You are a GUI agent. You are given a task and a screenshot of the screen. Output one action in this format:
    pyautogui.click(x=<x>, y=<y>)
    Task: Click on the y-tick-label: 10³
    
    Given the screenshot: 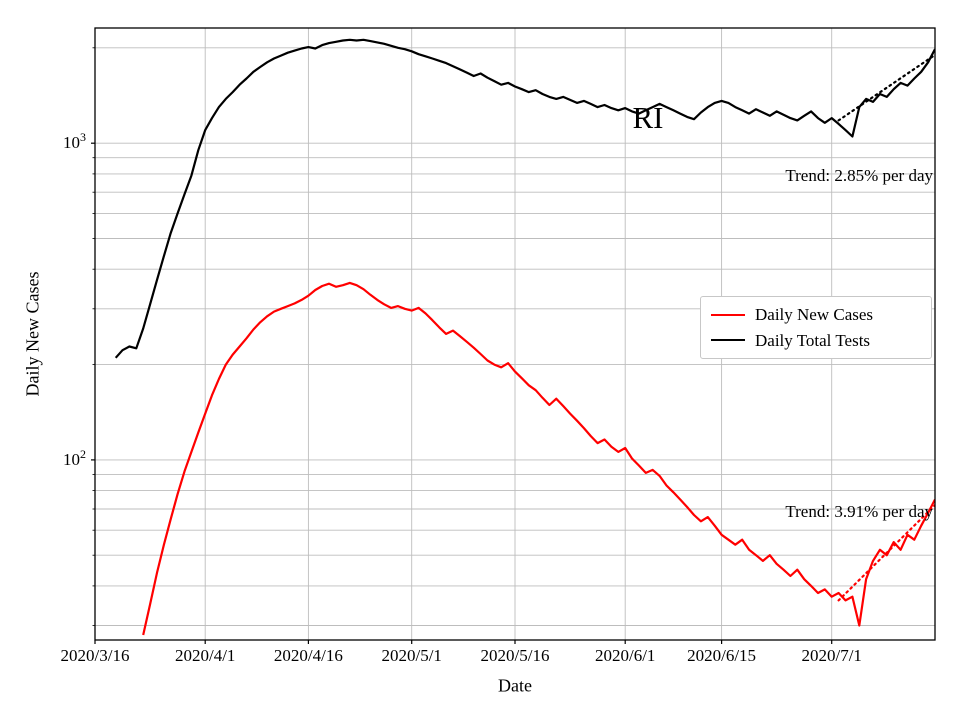 What is the action you would take?
    pyautogui.click(x=74, y=141)
    